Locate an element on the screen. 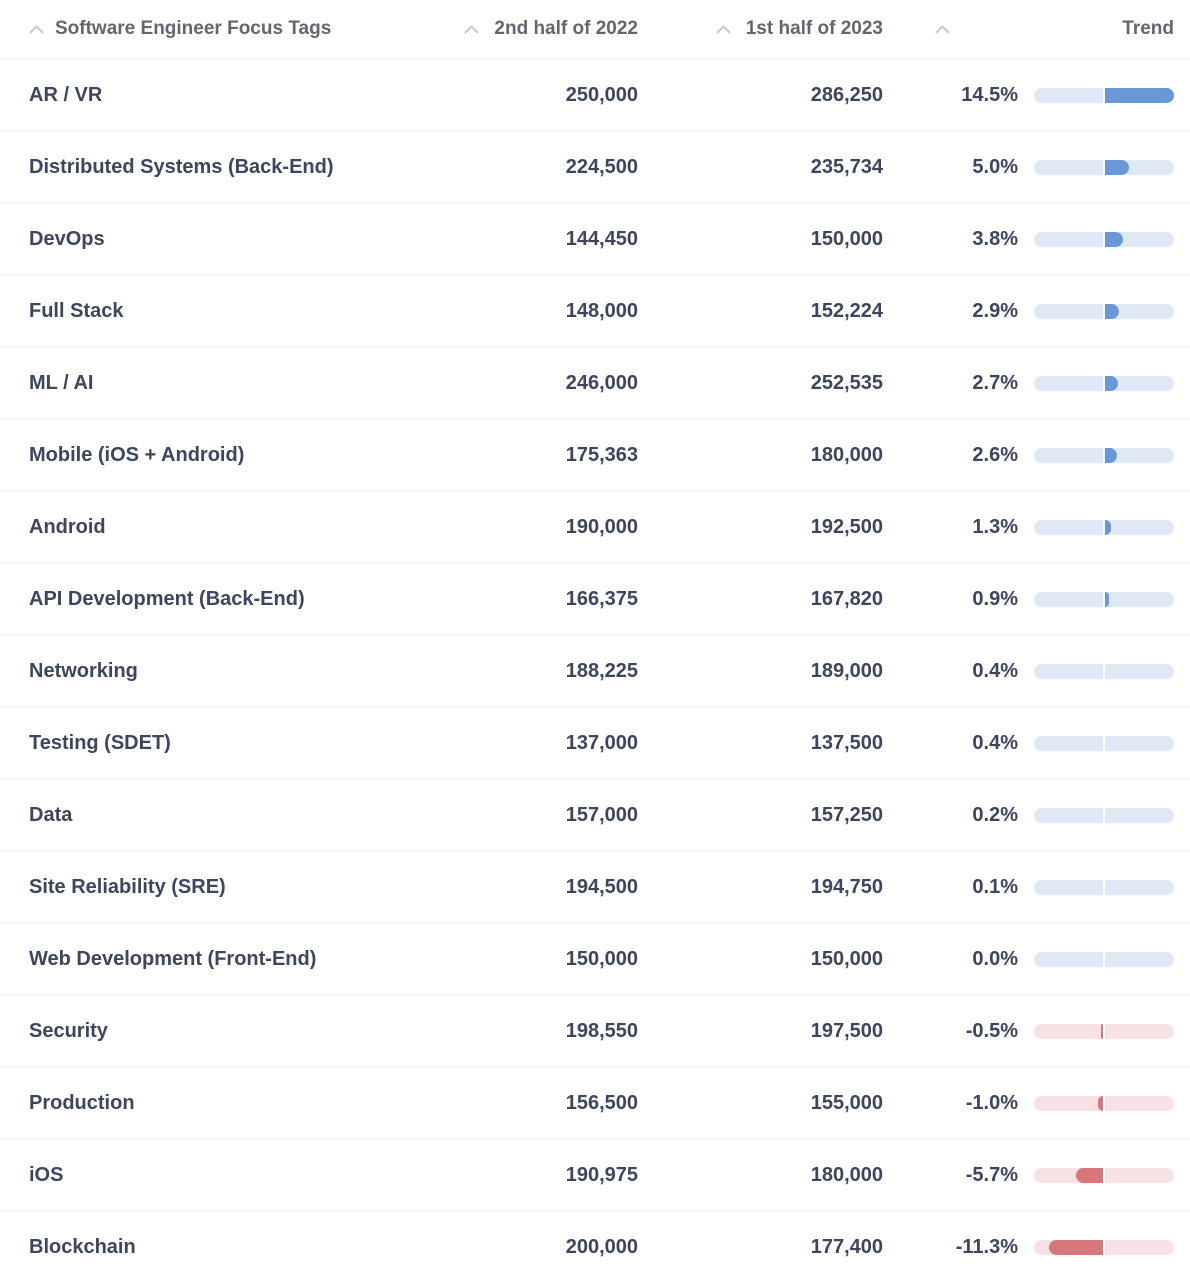 The image size is (1190, 1282). pct-change-value: 2.7% is located at coordinates (995, 382).